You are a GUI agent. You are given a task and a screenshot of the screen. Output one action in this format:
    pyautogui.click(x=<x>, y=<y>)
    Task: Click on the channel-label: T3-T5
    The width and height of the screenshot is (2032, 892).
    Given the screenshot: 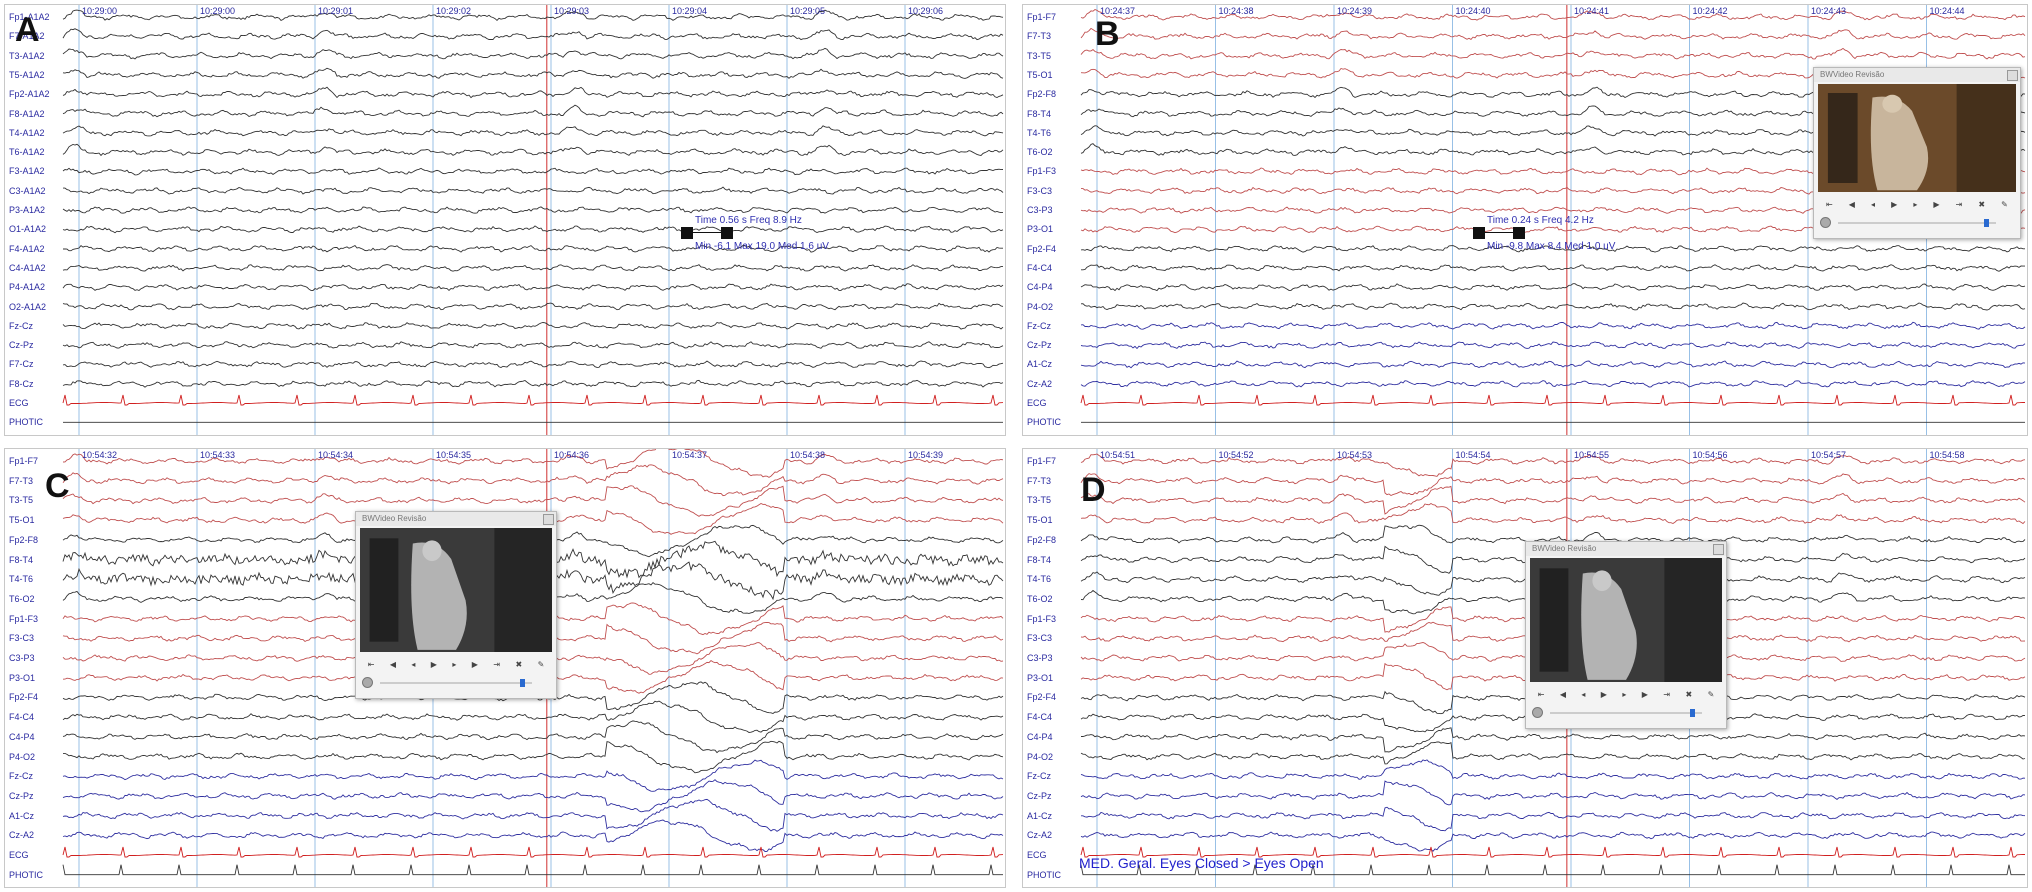 What is the action you would take?
    pyautogui.click(x=21, y=500)
    